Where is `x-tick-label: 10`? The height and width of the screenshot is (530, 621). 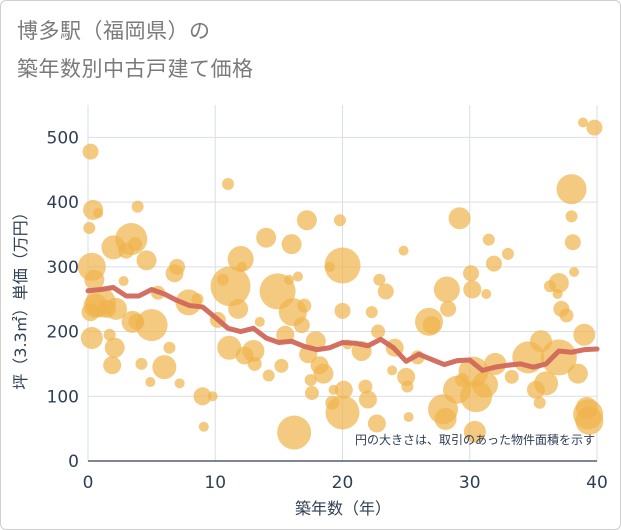
x-tick-label: 10 is located at coordinates (215, 483).